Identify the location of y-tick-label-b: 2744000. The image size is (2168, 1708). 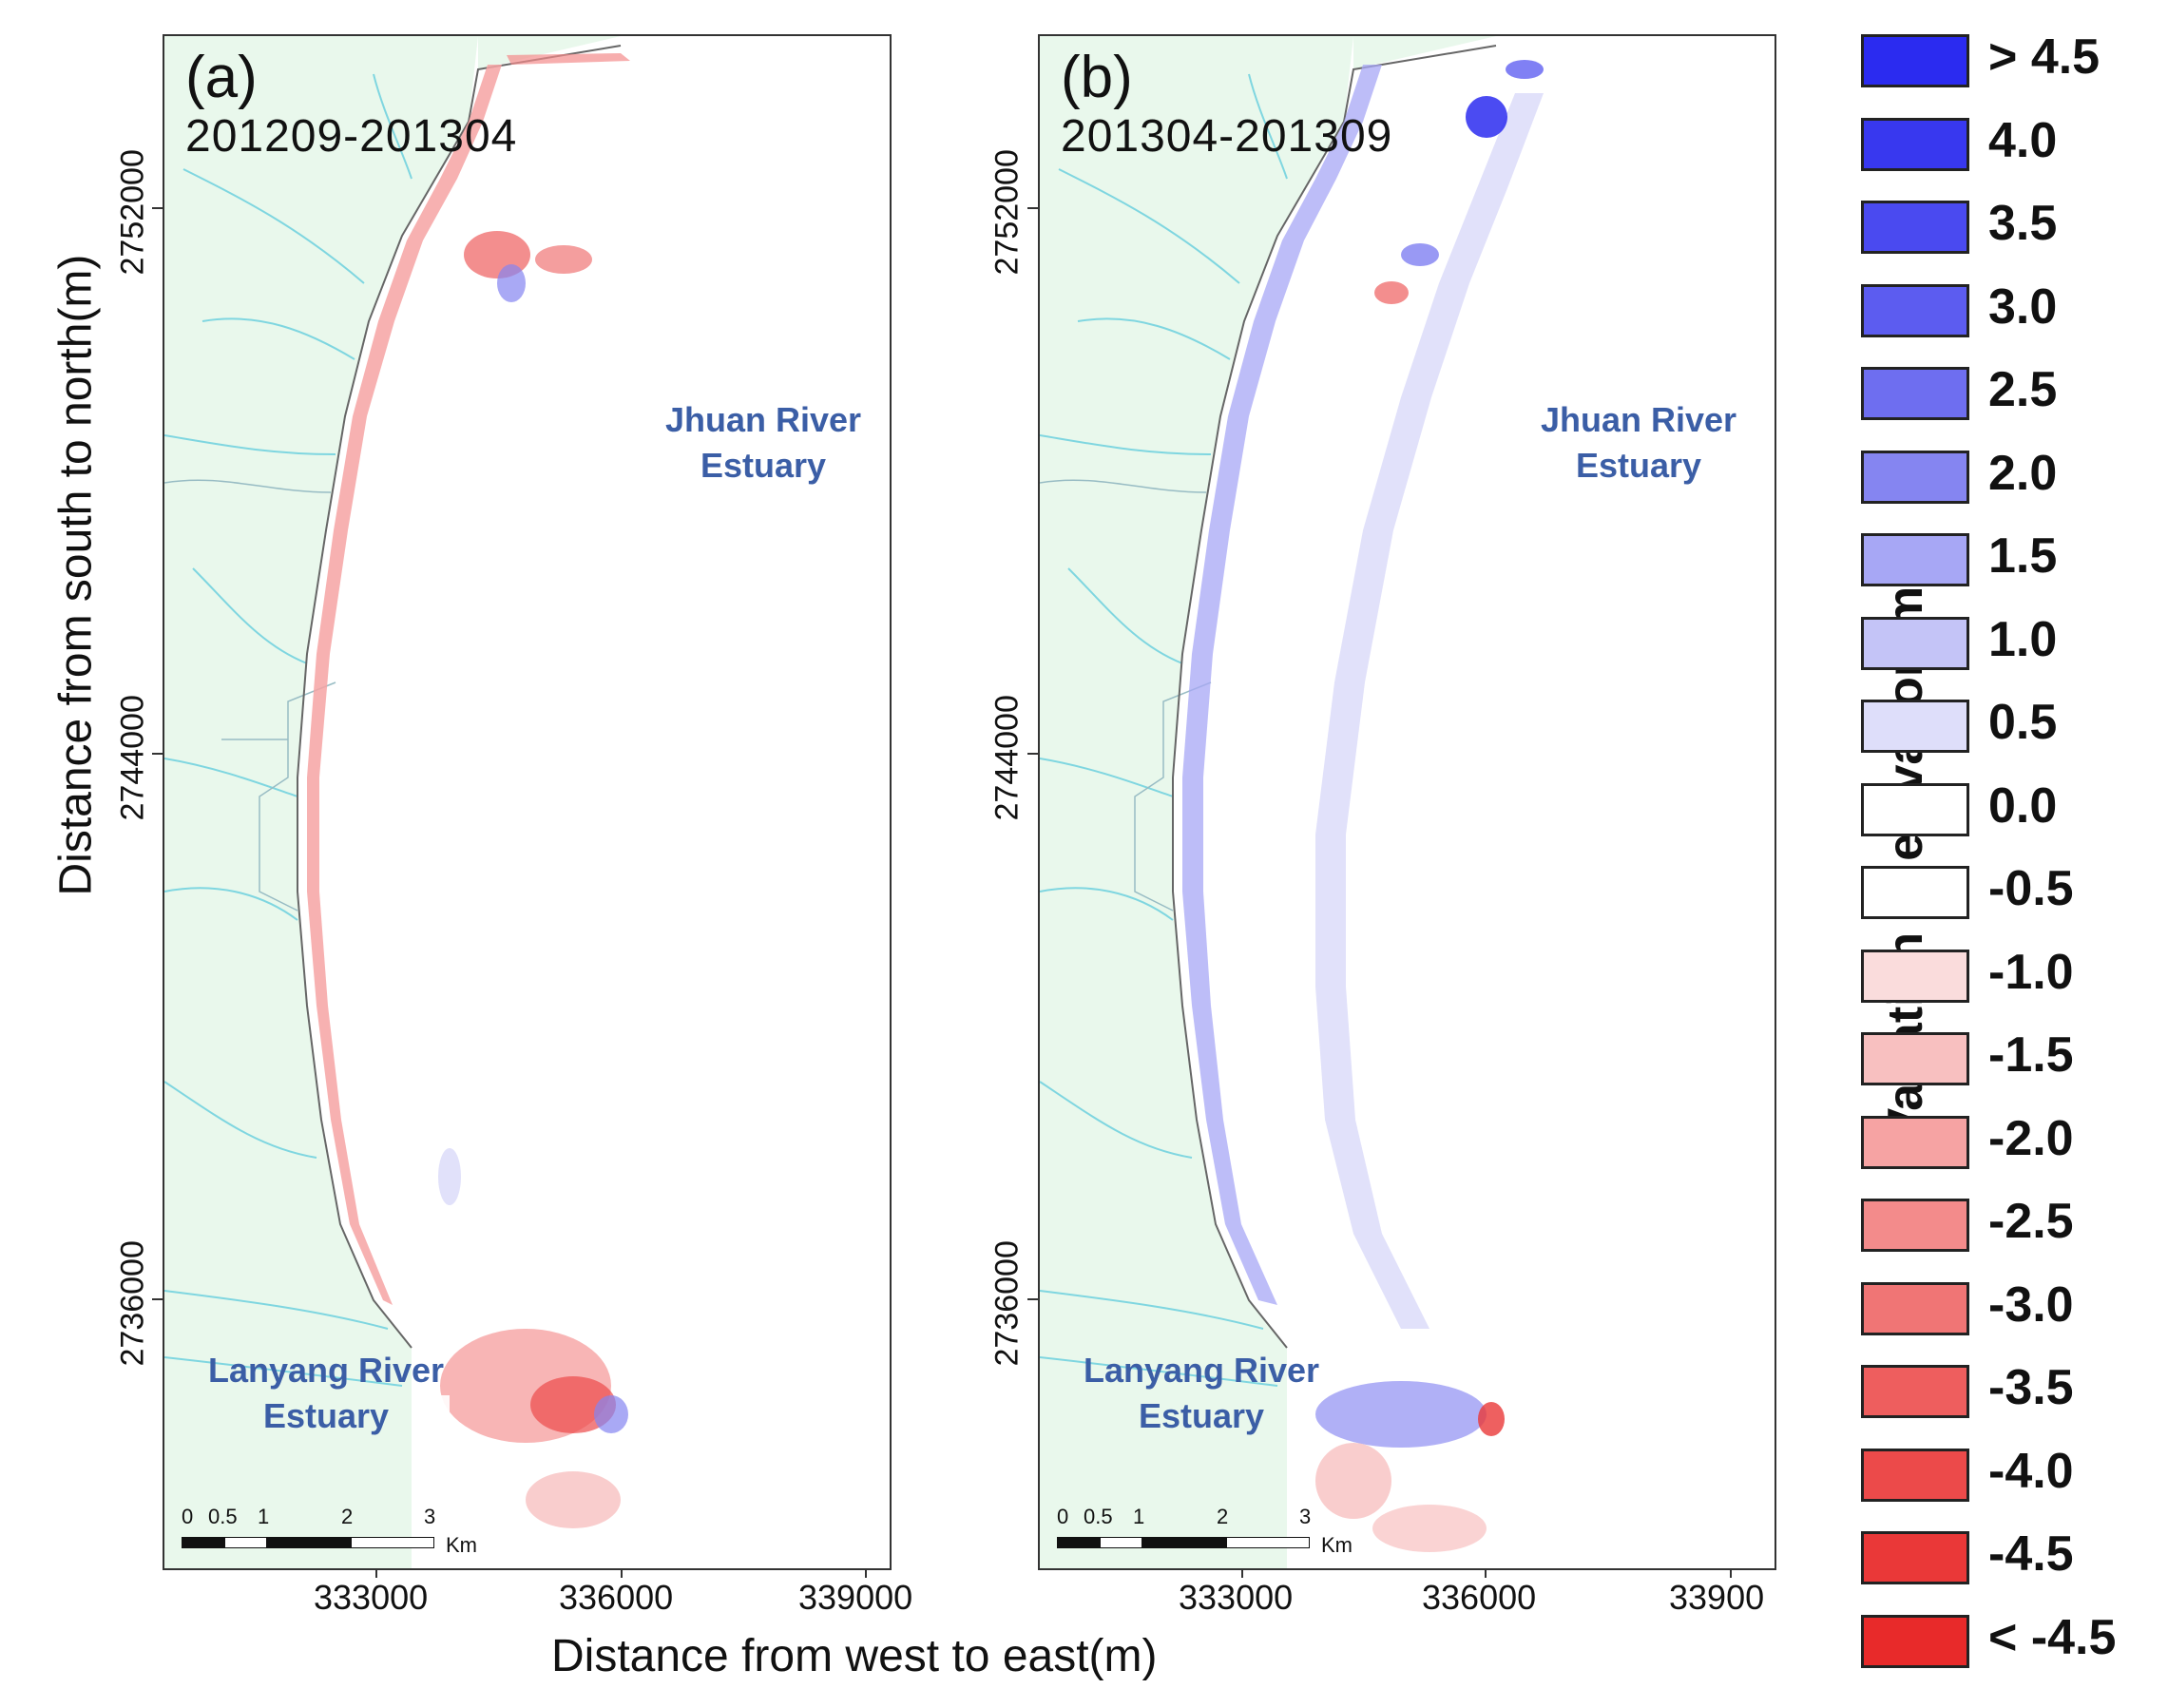
(1007, 758).